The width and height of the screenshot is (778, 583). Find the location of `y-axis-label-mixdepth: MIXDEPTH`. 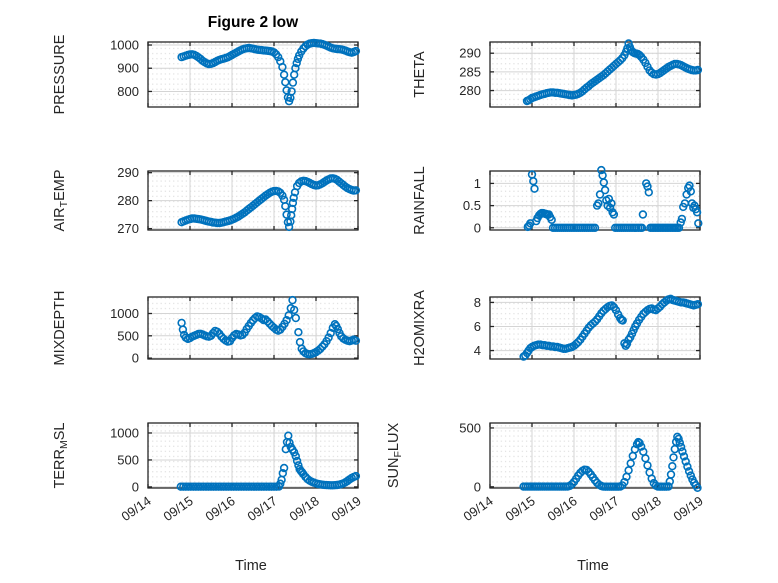

y-axis-label-mixdepth: MIXDEPTH is located at coordinates (60, 328).